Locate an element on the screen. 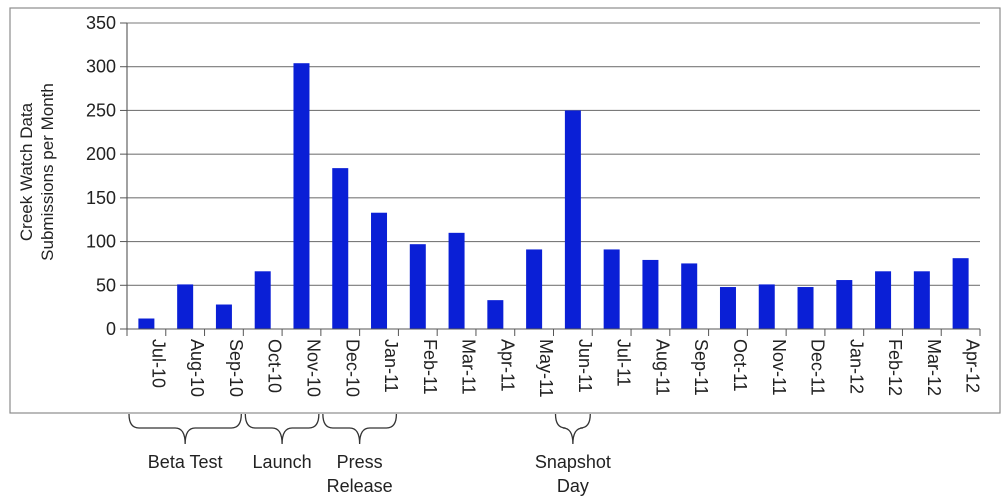 This screenshot has height=499, width=1003. annotation-label: Launch is located at coordinates (282, 462).